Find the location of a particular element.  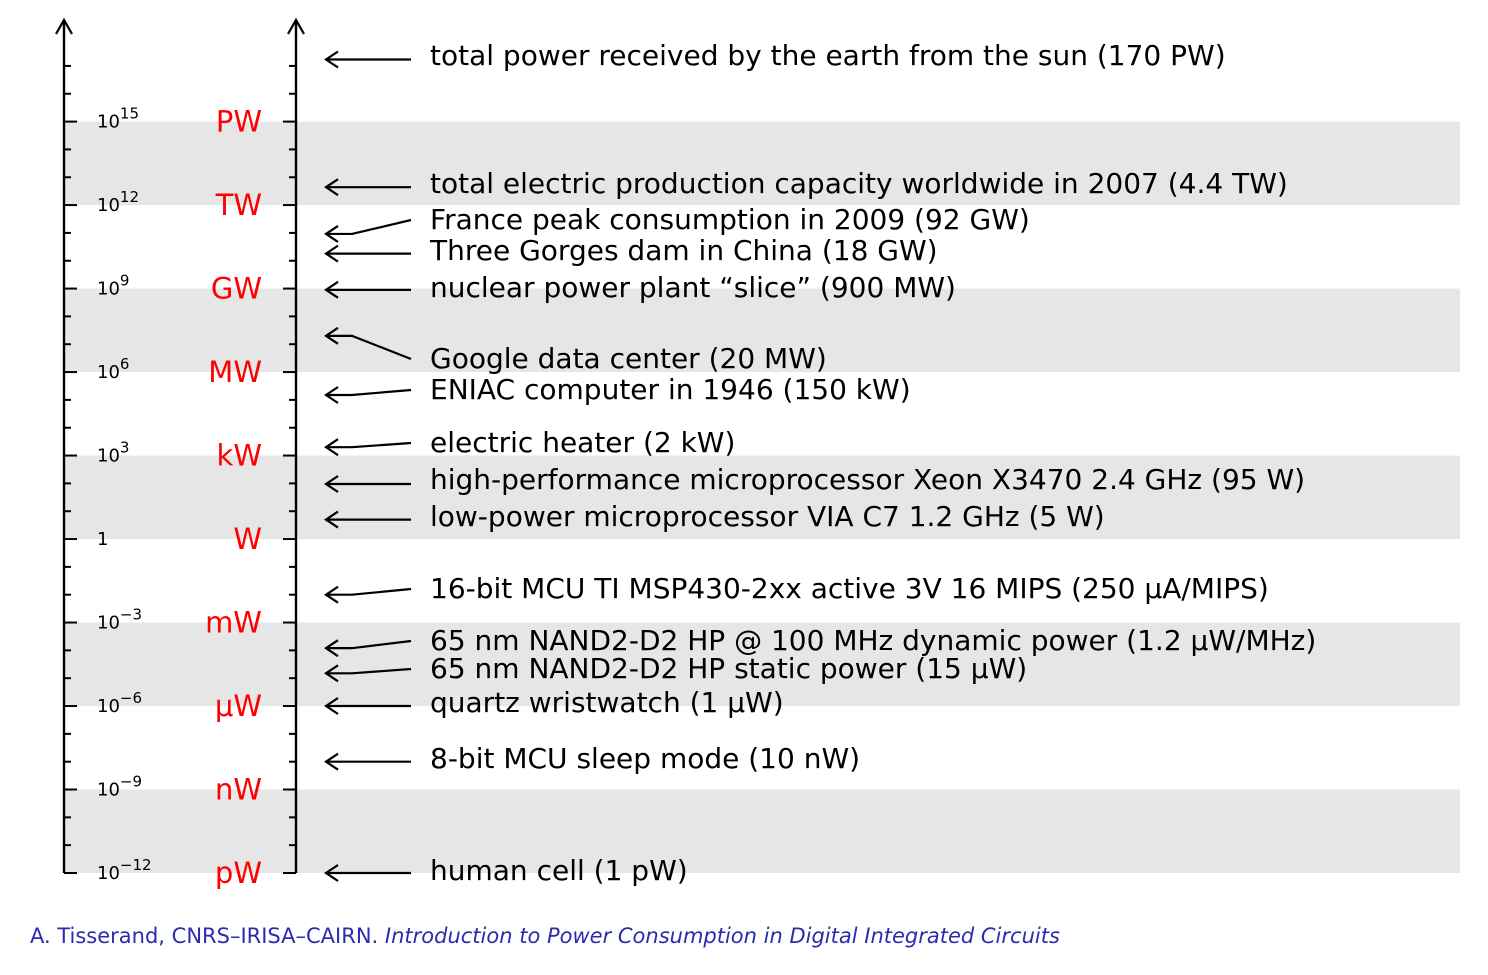

annotation-item: ENIAC computer in 1946 (150 kW) is located at coordinates (617, 389).